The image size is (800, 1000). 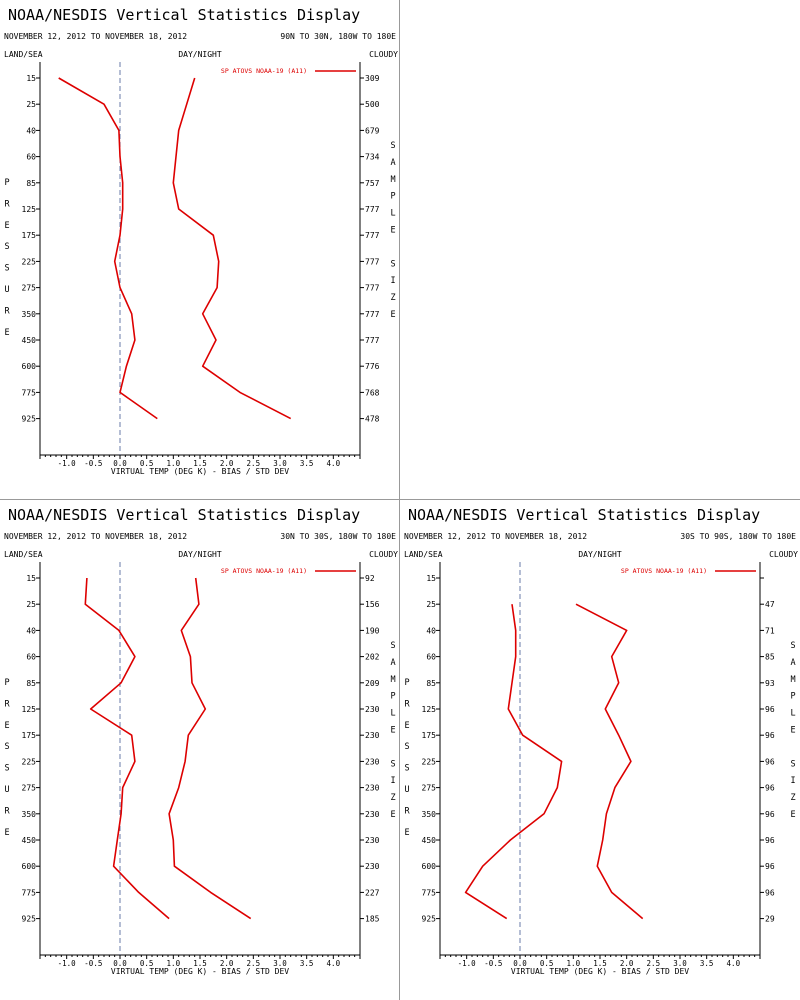 What do you see at coordinates (792, 663) in the screenshot?
I see `sample-side-letter: A` at bounding box center [792, 663].